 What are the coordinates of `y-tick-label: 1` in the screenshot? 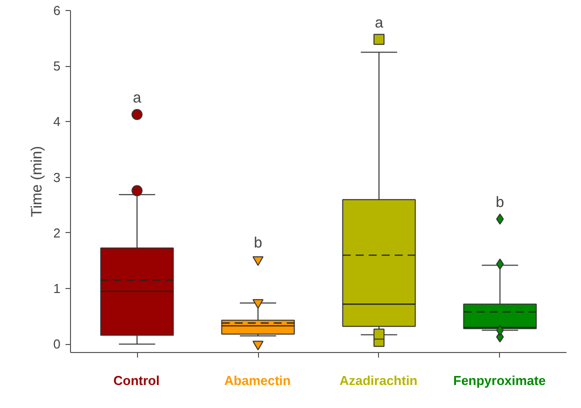 It's located at (57, 288).